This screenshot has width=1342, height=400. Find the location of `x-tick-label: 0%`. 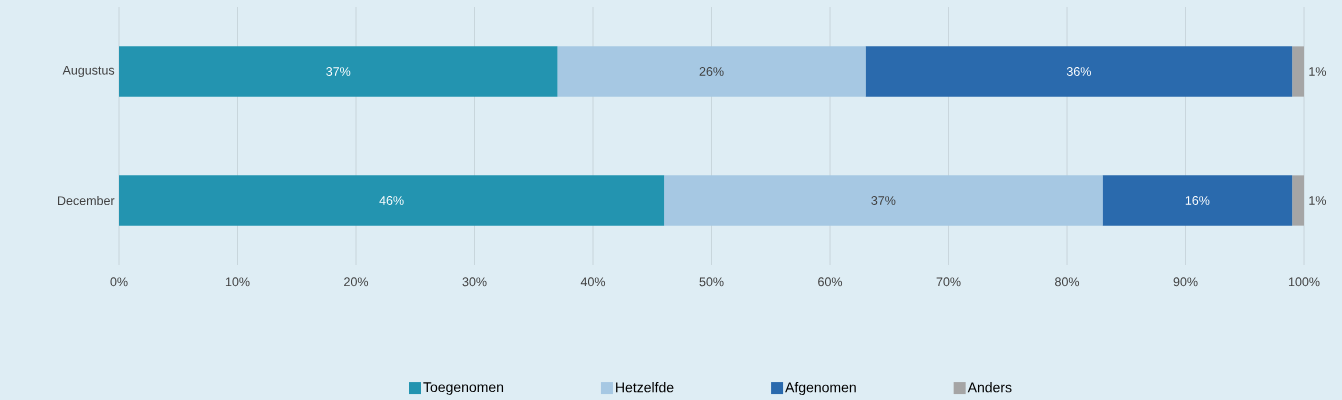

x-tick-label: 0% is located at coordinates (119, 282).